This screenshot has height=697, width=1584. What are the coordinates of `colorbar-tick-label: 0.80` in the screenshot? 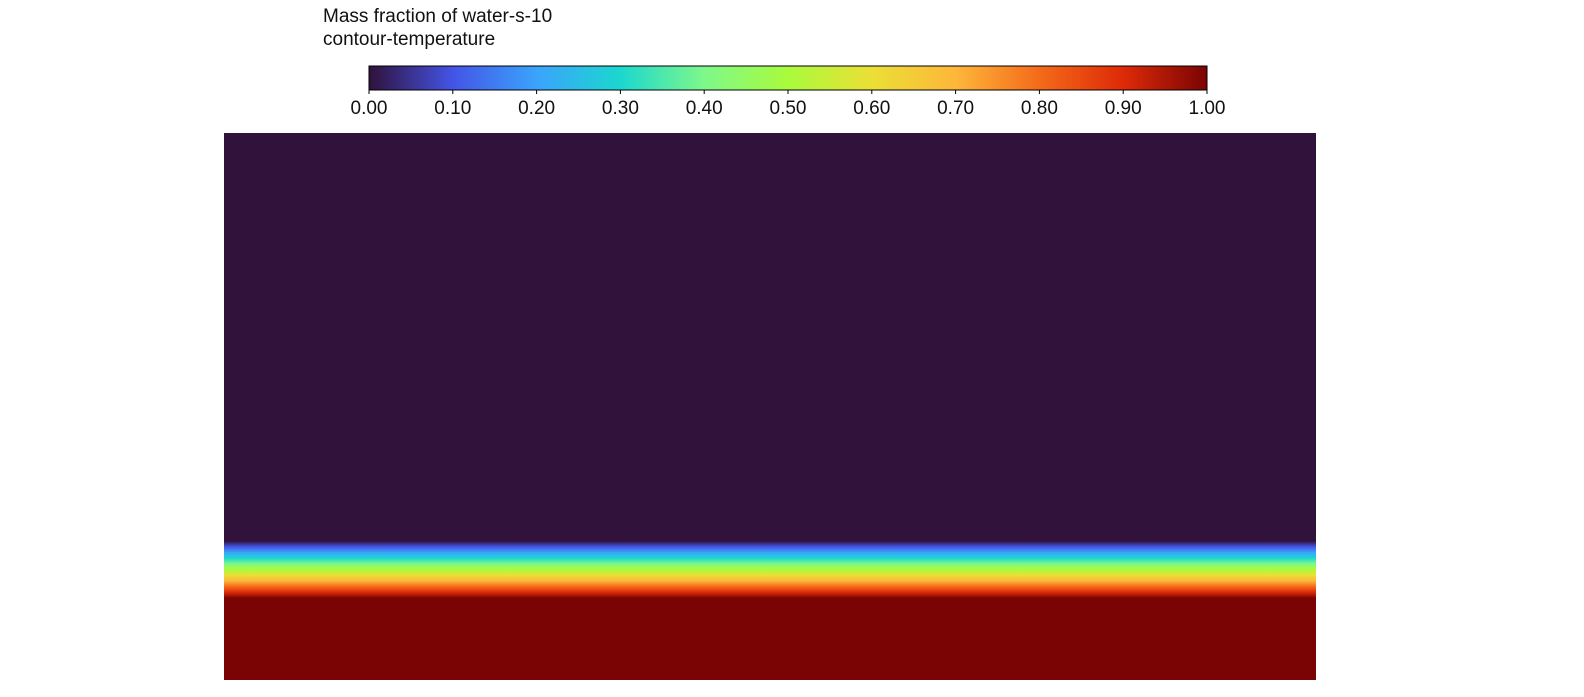 It's located at (1039, 108).